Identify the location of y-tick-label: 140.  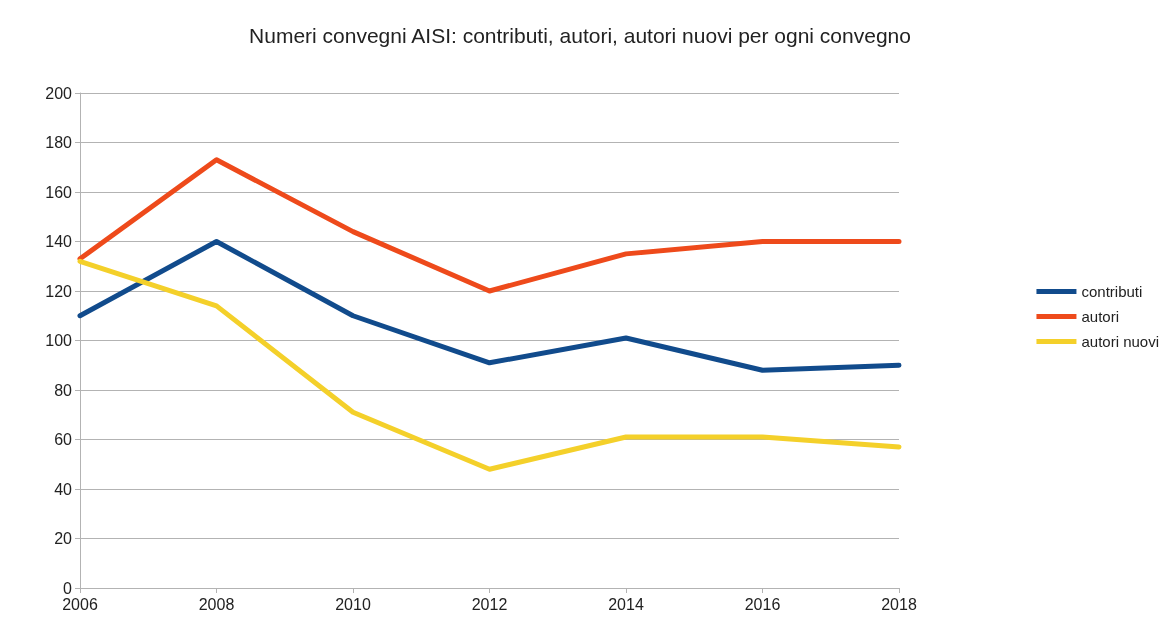
(59, 241).